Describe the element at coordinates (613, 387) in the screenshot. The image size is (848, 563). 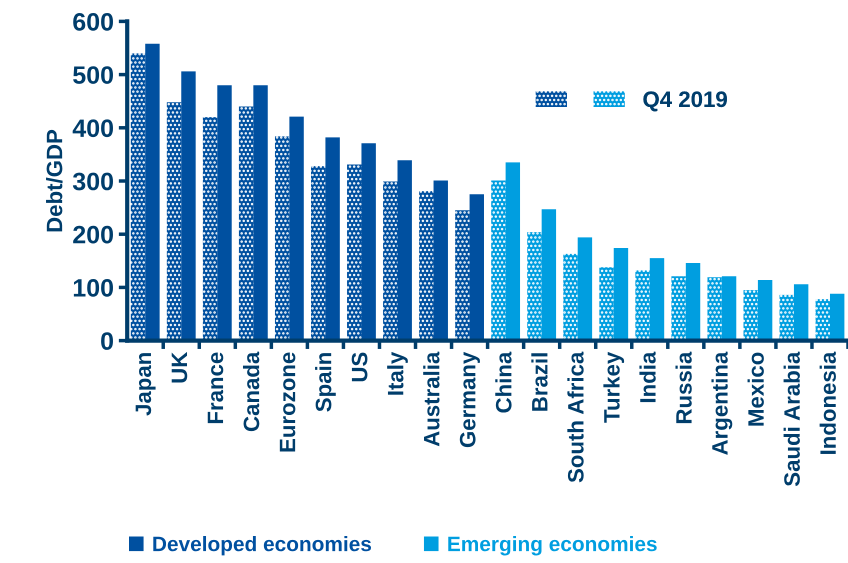
I see `x-tick-label: Turkey` at that location.